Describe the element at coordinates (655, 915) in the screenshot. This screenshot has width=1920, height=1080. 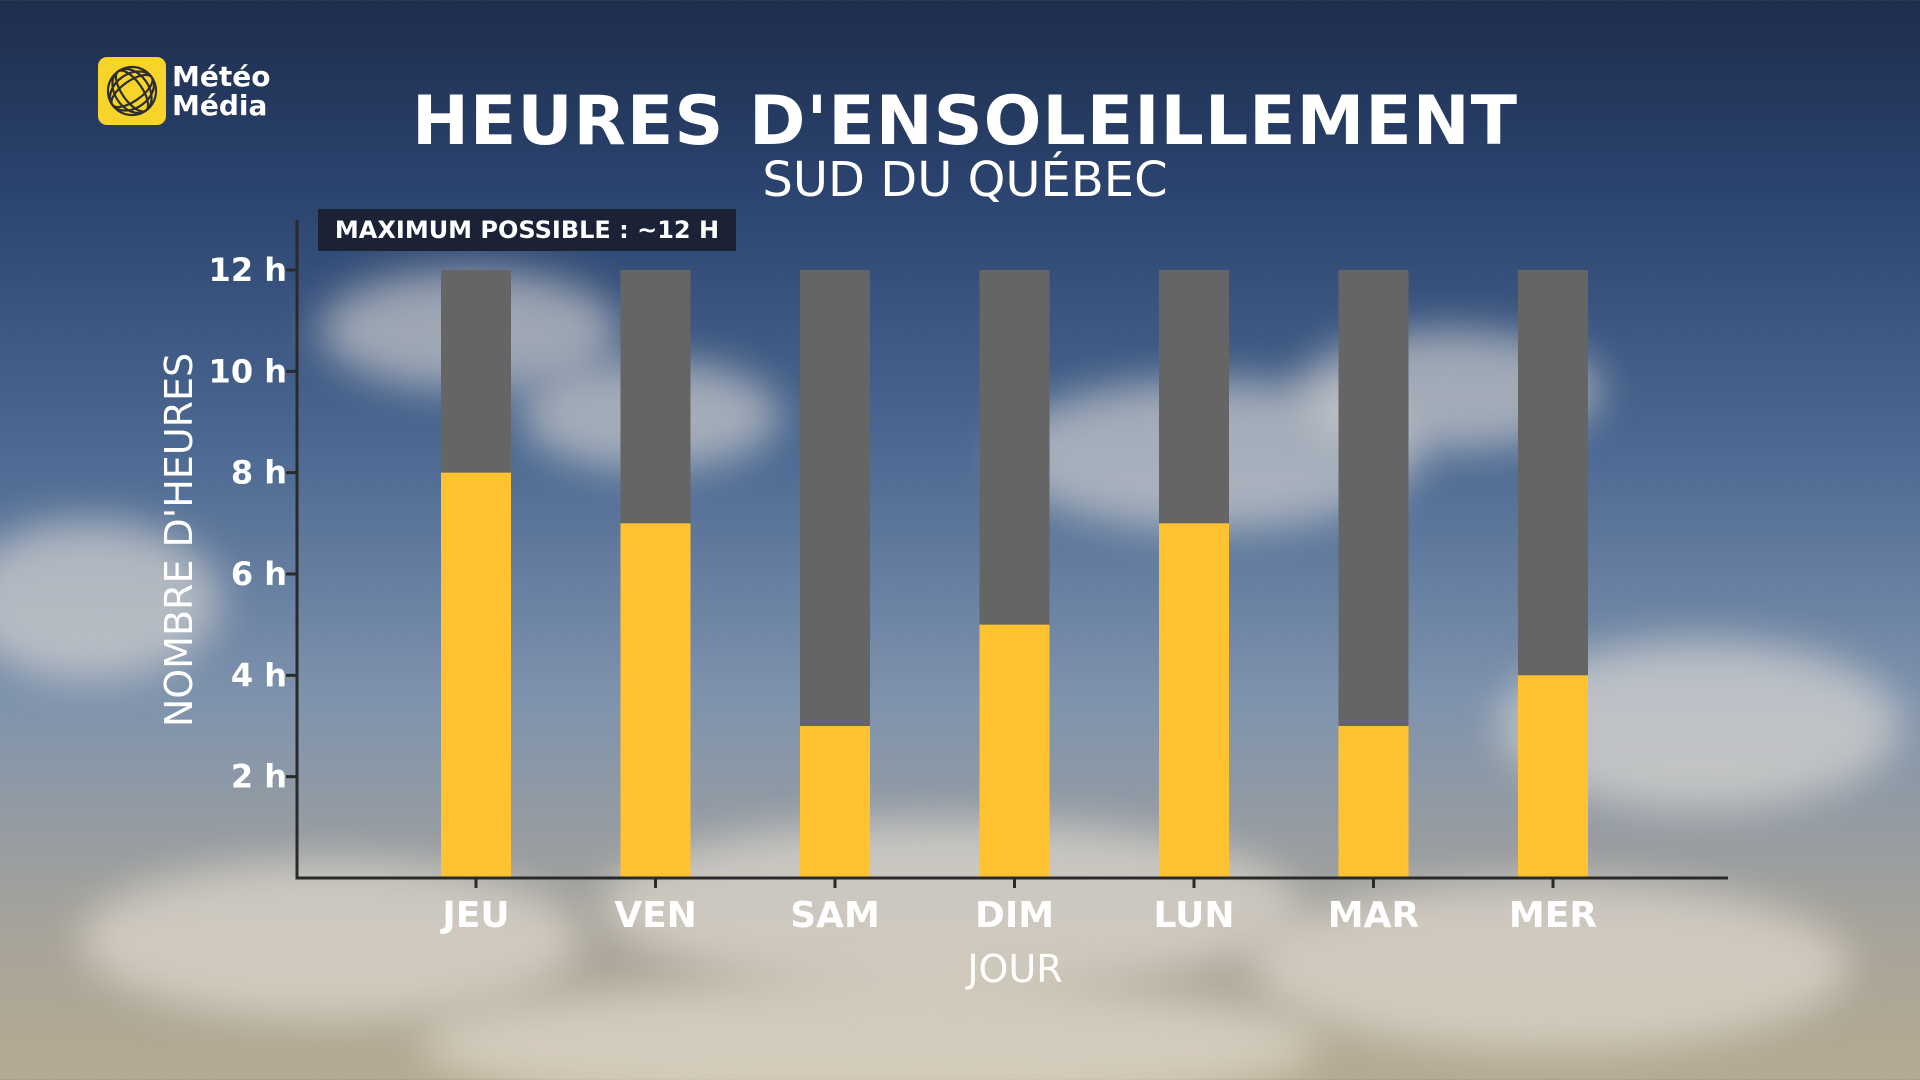
I see `x-tick-label: VEN` at that location.